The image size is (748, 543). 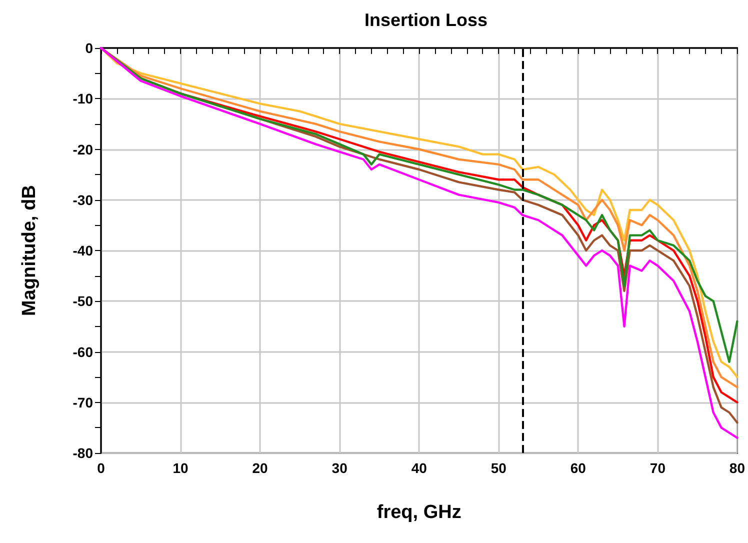 I want to click on x-tick-label: 30, so click(x=340, y=468).